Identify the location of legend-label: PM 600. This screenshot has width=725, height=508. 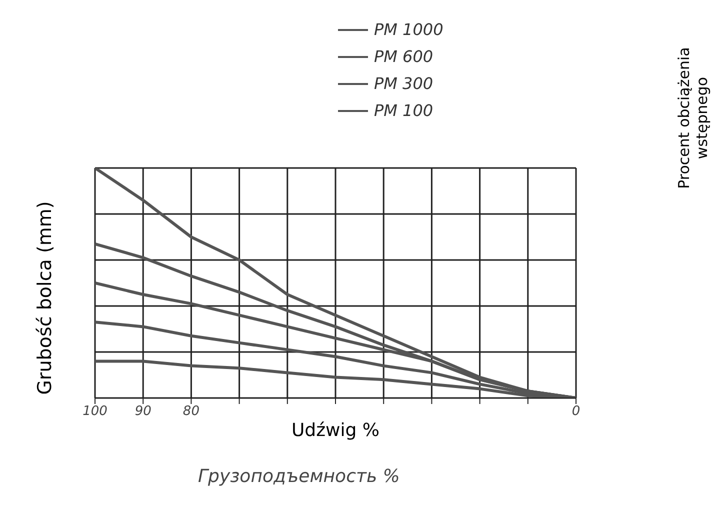
(404, 56).